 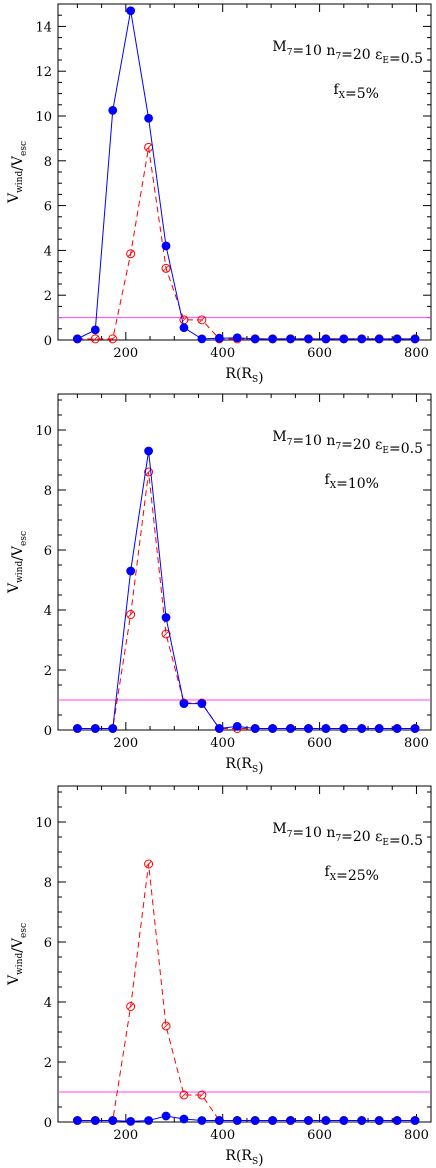 I want to click on annotation-parameters: M7=10 n7=20 εE=0.5, so click(x=347, y=53).